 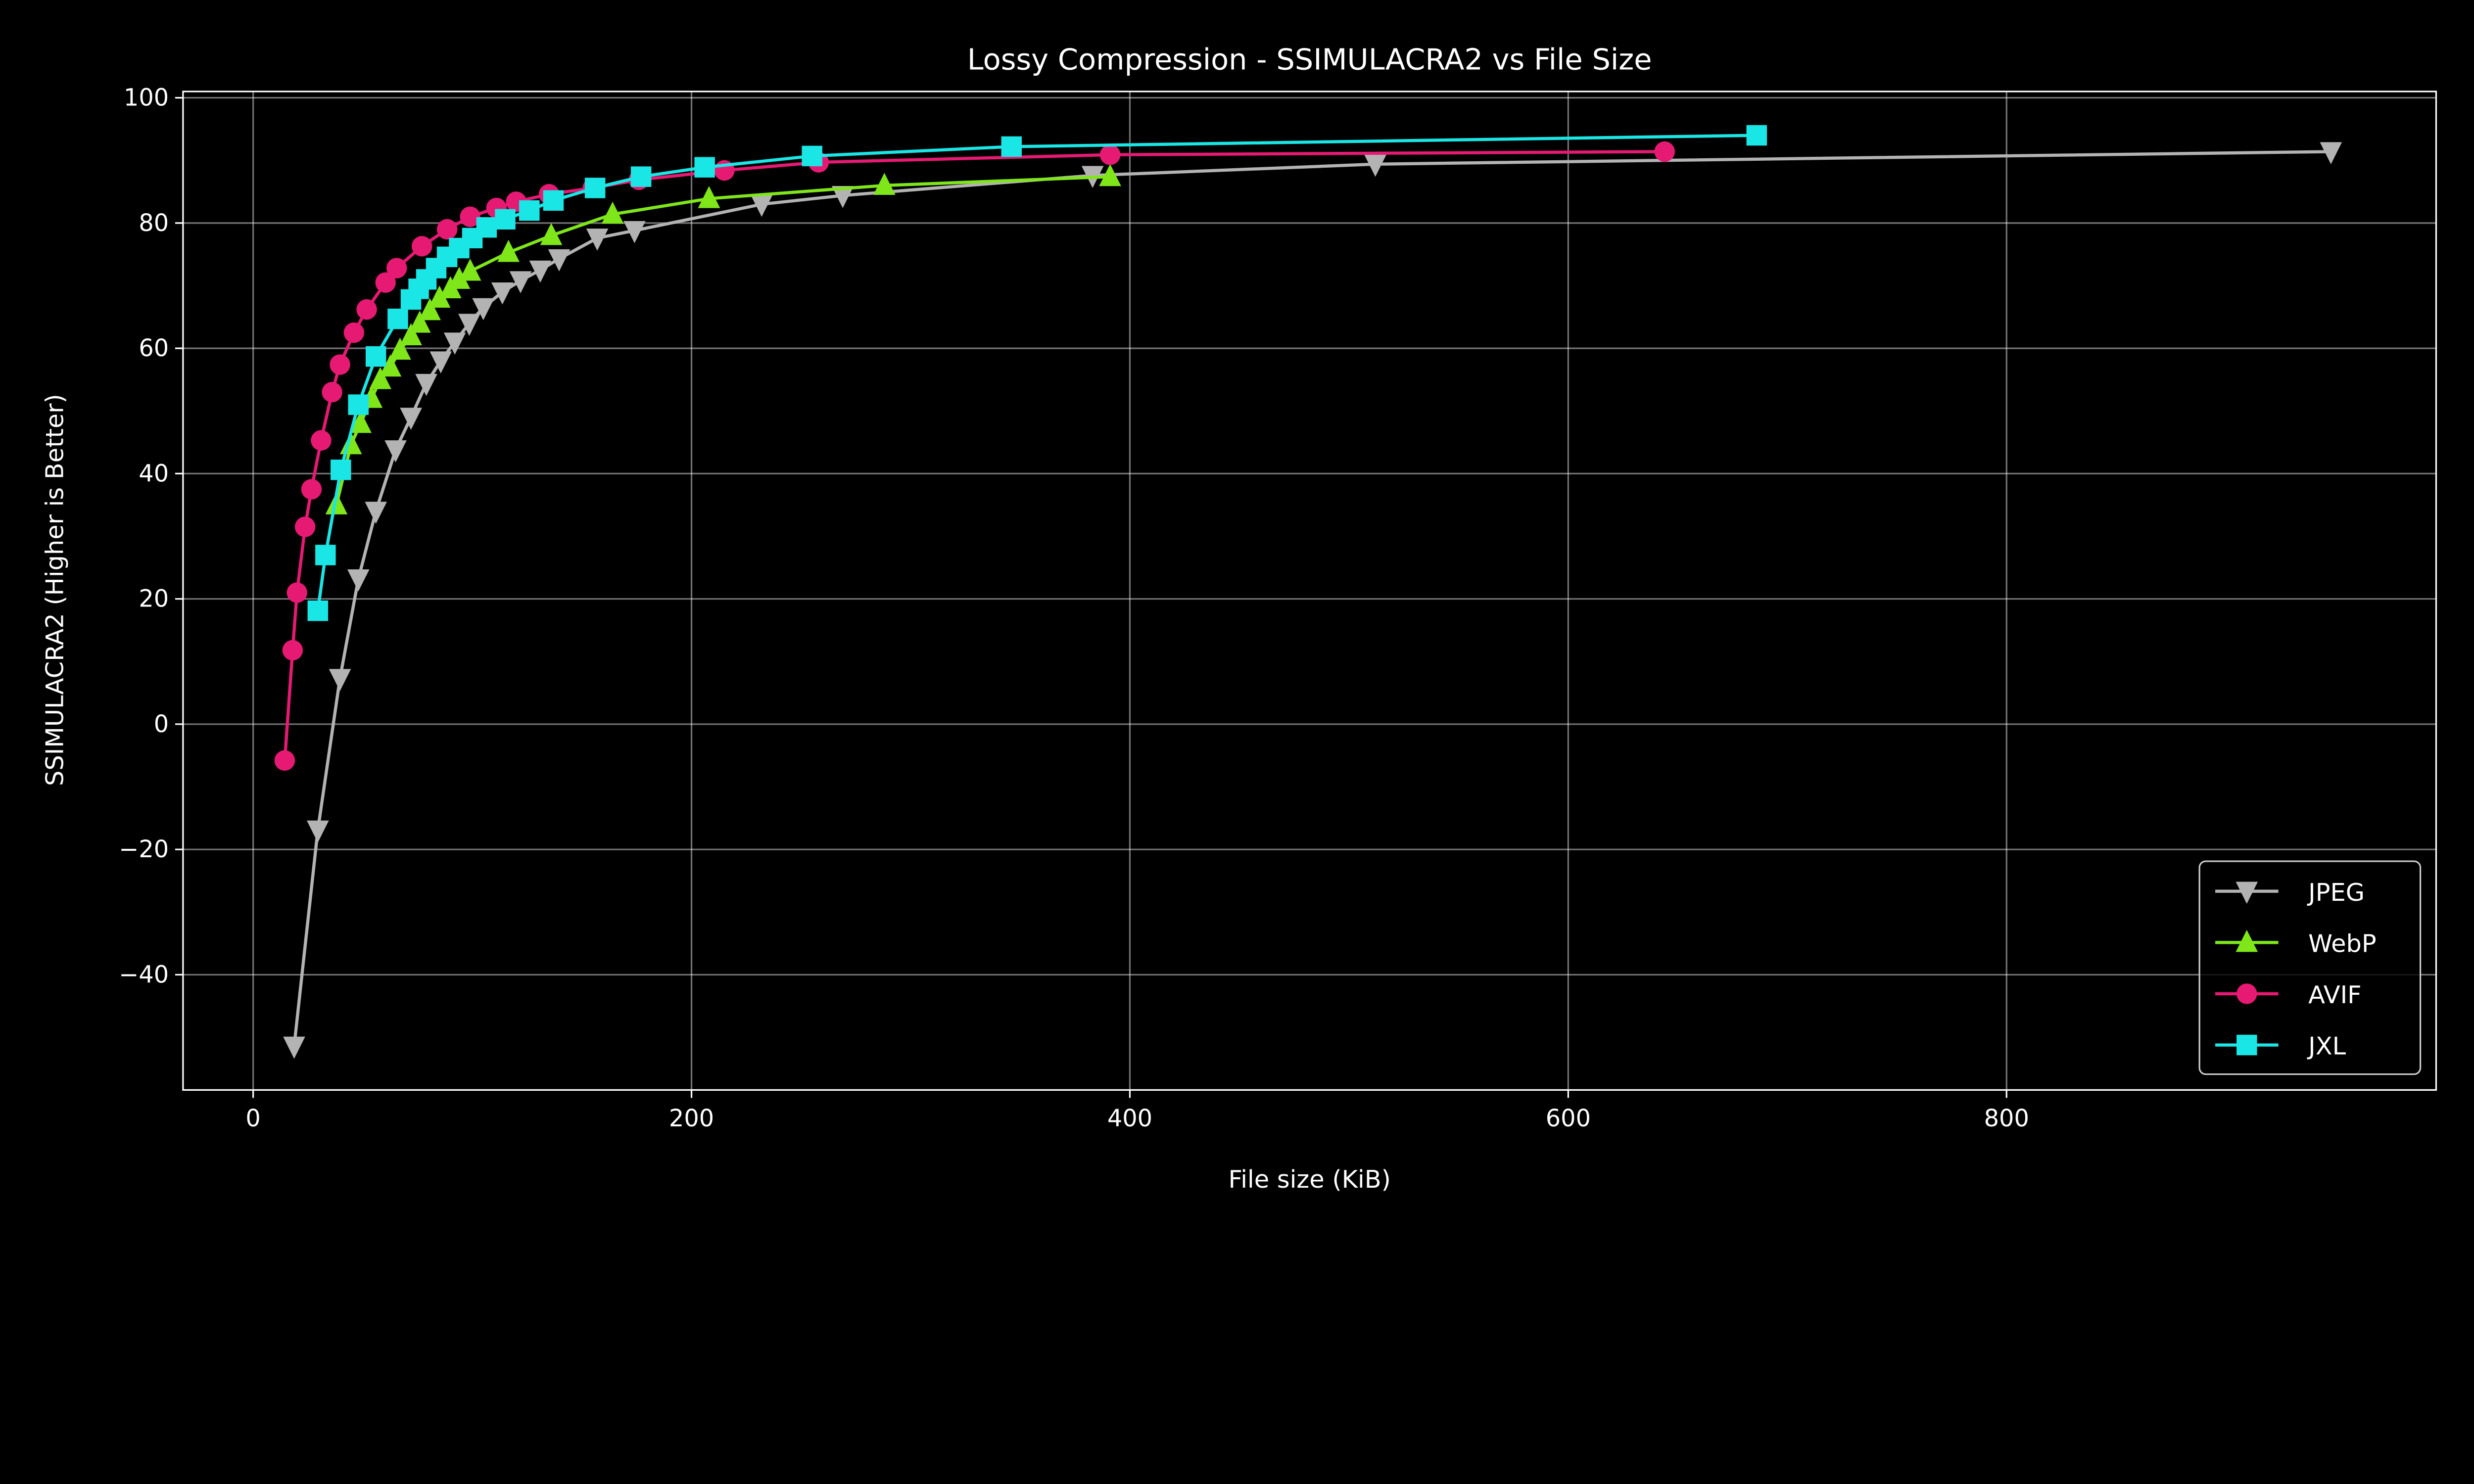 What do you see at coordinates (2327, 1046) in the screenshot?
I see `legend-label-jxl: JXL` at bounding box center [2327, 1046].